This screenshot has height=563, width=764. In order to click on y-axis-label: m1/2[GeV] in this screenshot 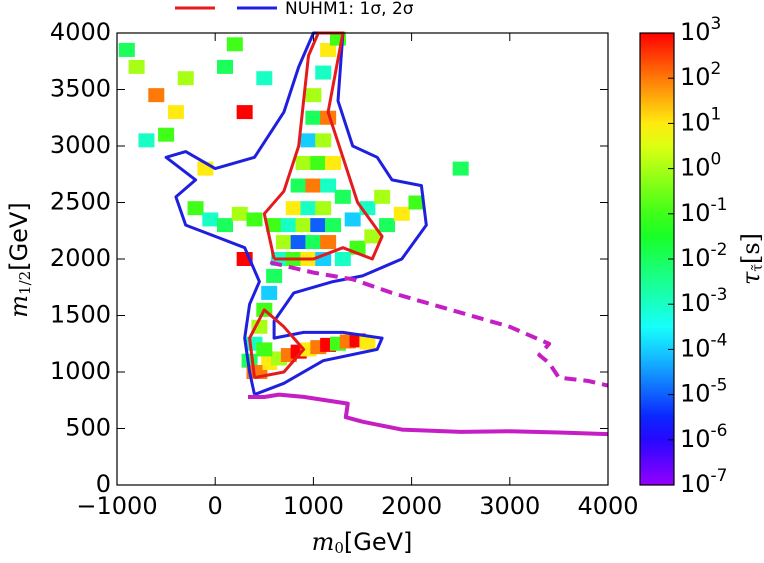, I will do `click(20, 259)`.